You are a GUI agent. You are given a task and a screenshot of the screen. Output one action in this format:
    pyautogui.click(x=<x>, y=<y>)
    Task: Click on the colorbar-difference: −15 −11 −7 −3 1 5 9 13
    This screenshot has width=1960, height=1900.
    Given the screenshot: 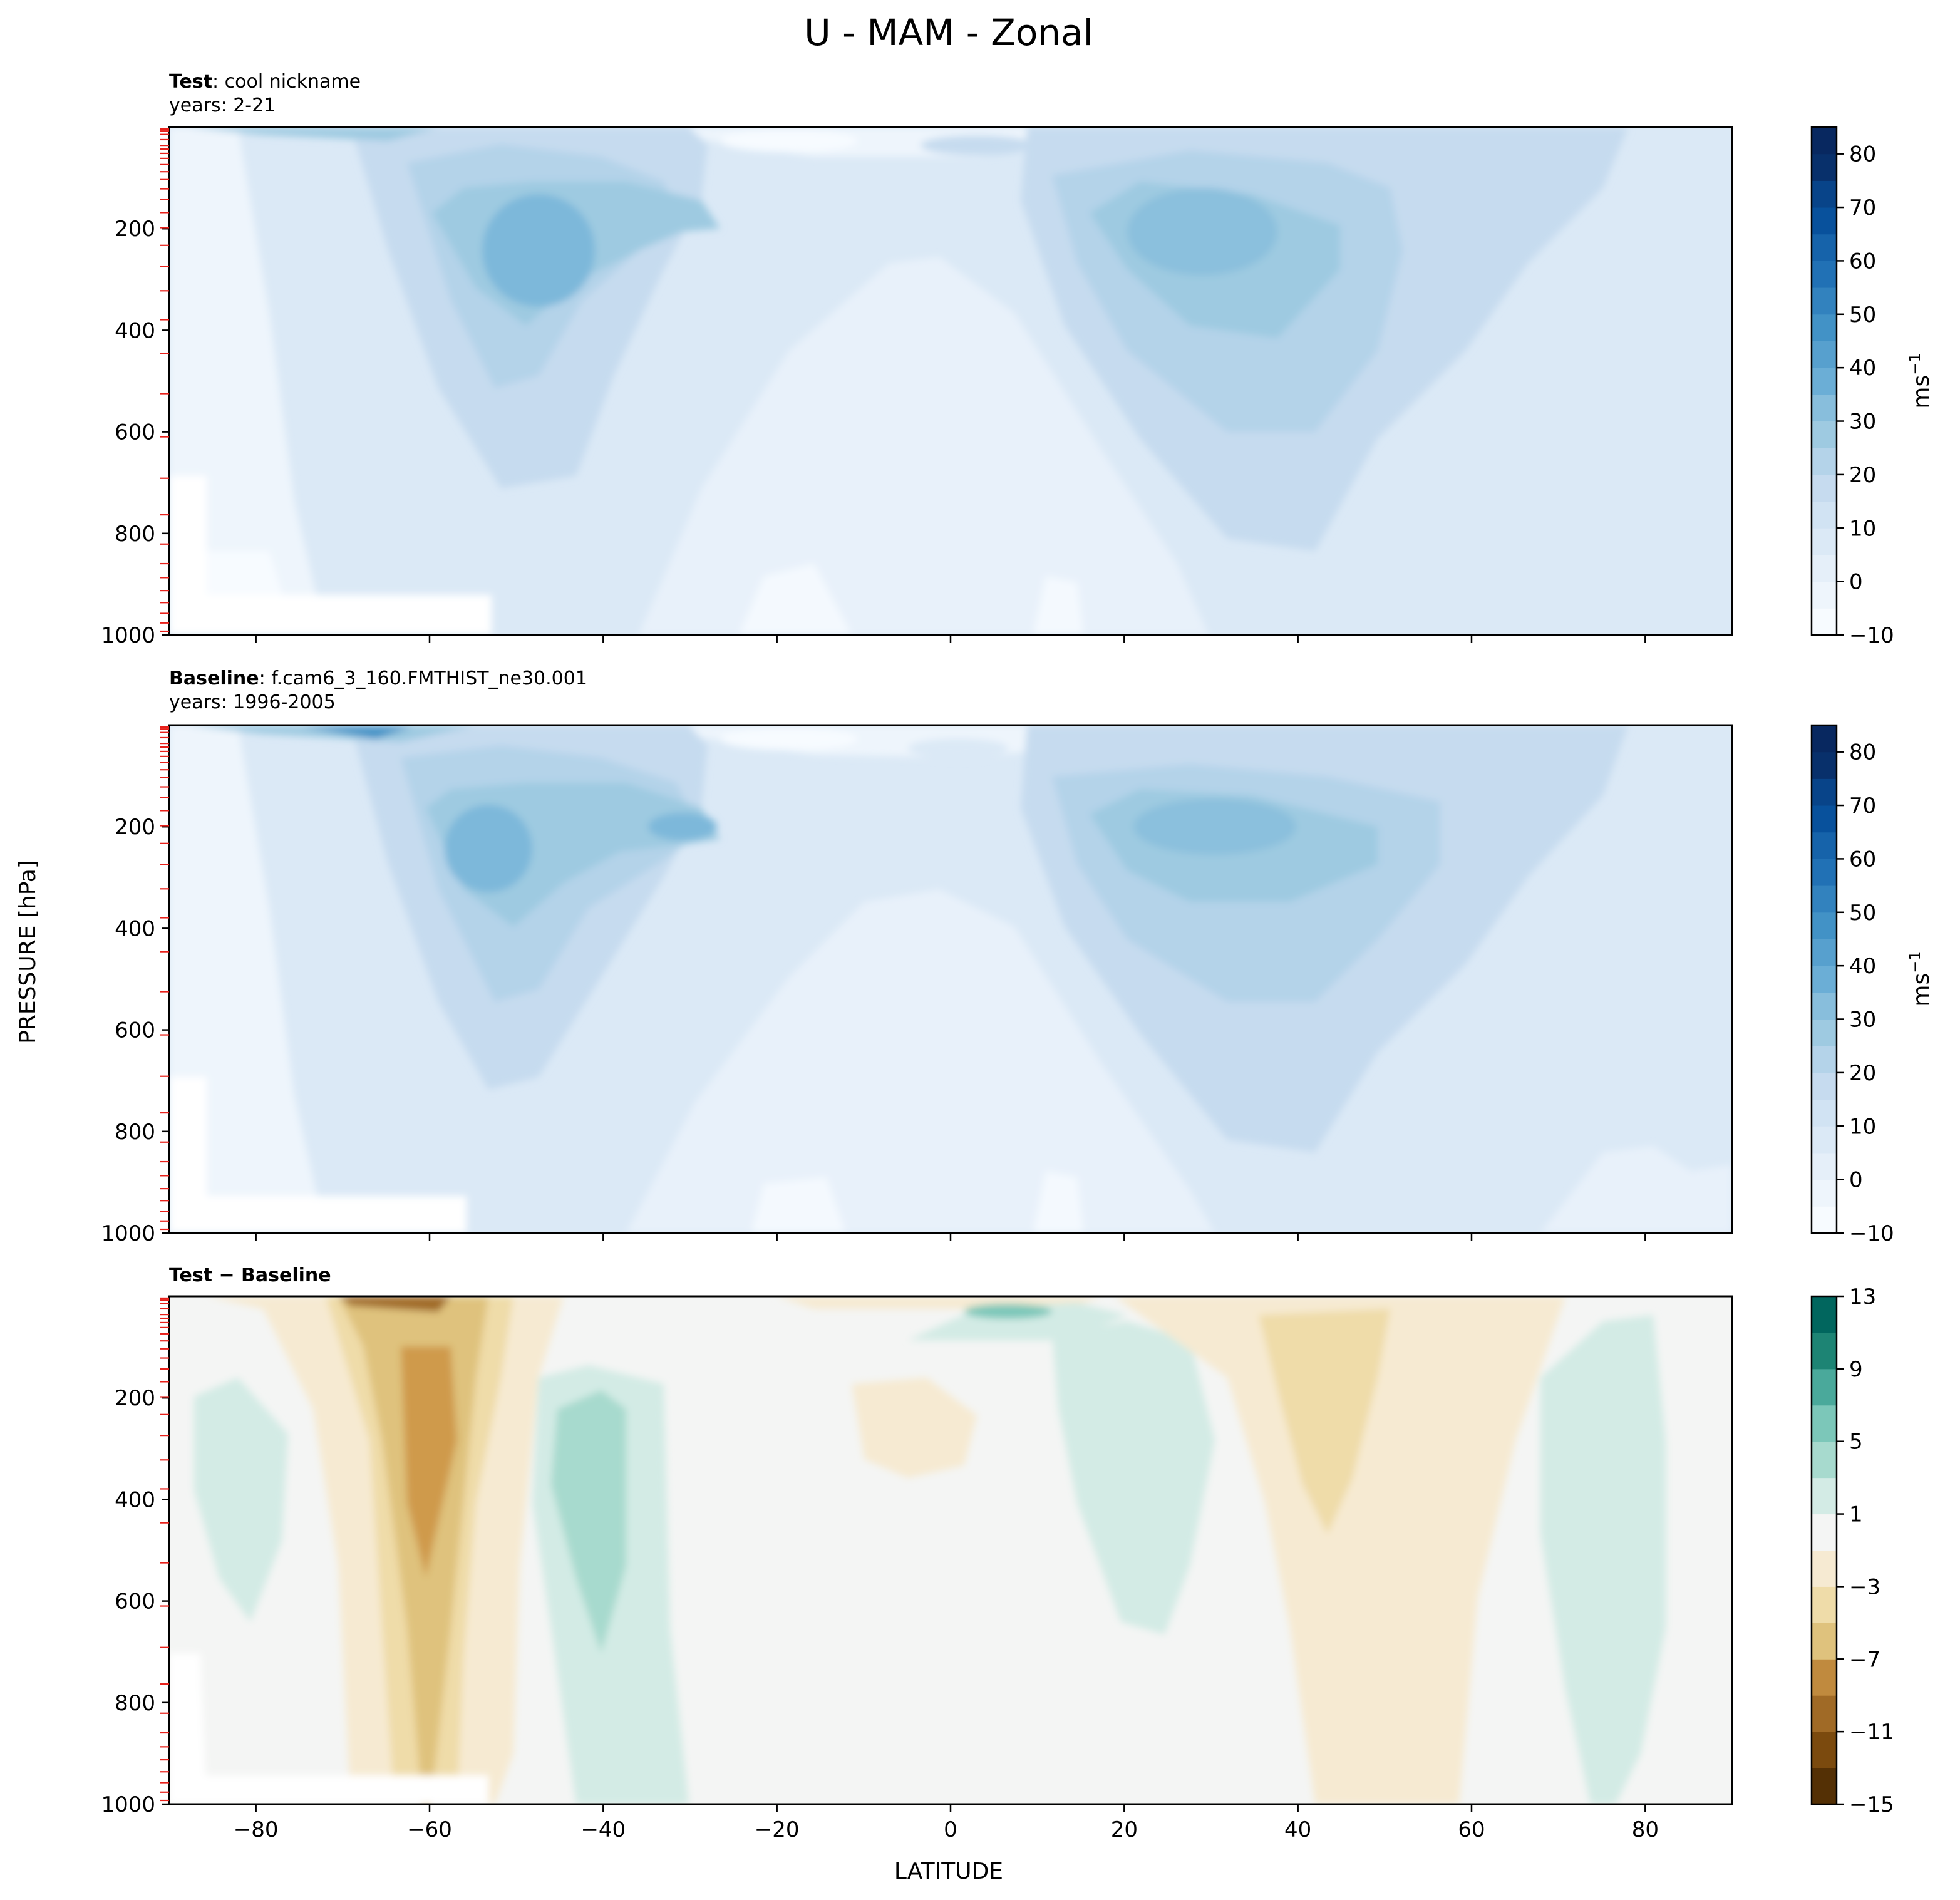 What is the action you would take?
    pyautogui.click(x=1852, y=1550)
    